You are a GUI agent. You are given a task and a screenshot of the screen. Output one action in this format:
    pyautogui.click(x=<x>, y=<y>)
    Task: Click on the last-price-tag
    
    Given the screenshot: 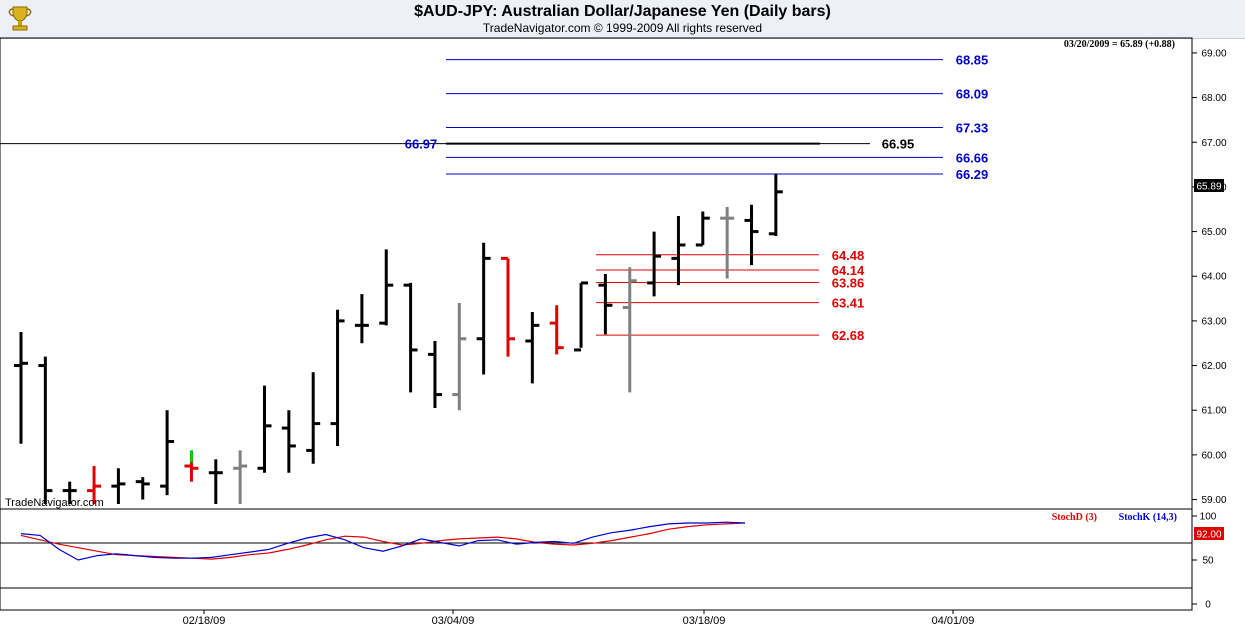 What is the action you would take?
    pyautogui.click(x=1209, y=185)
    